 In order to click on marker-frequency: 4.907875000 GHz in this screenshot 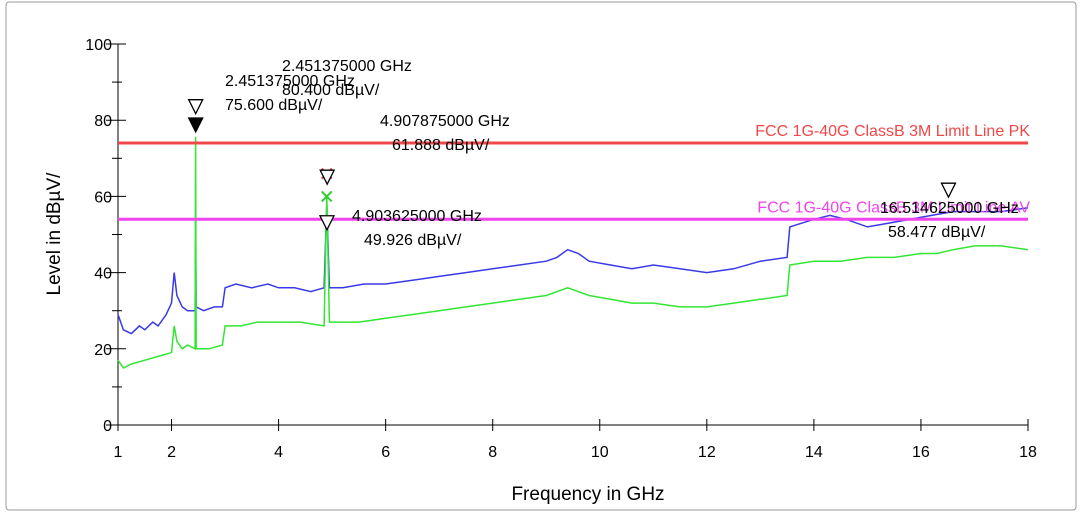, I will do `click(445, 121)`.